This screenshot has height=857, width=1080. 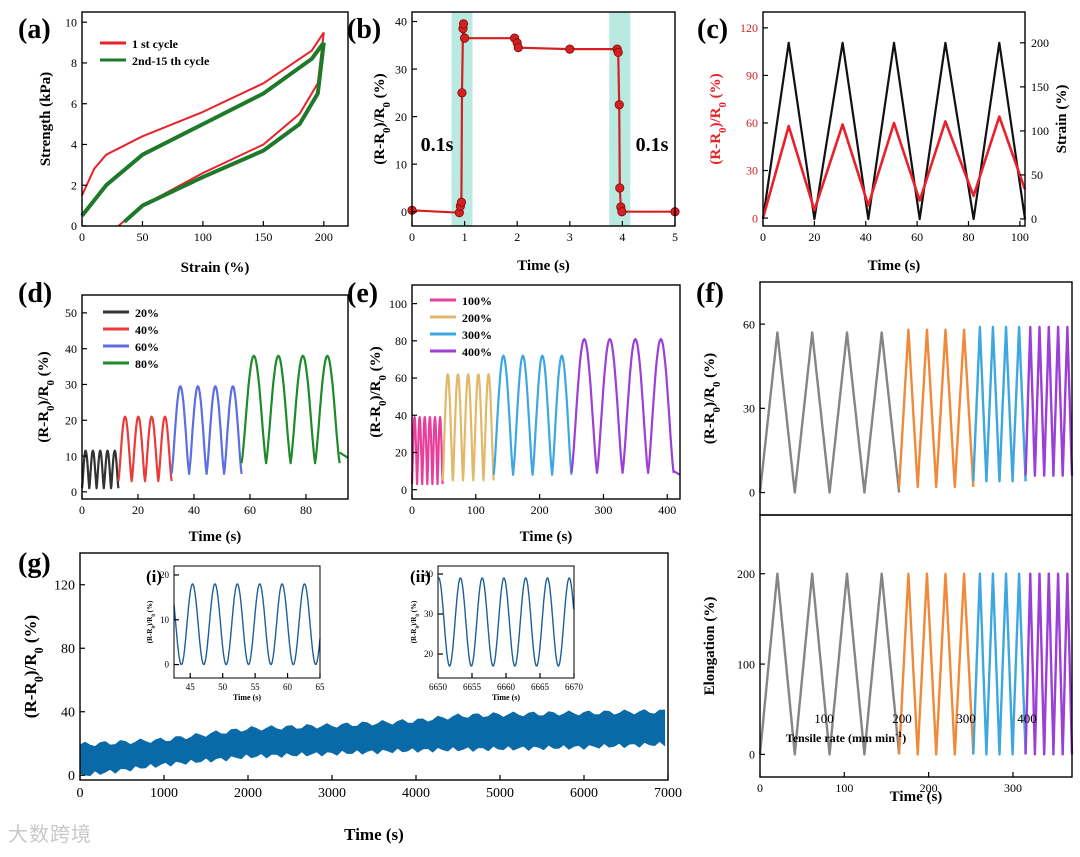 I want to click on inset-x-tick-0-label: 55, so click(x=256, y=687).